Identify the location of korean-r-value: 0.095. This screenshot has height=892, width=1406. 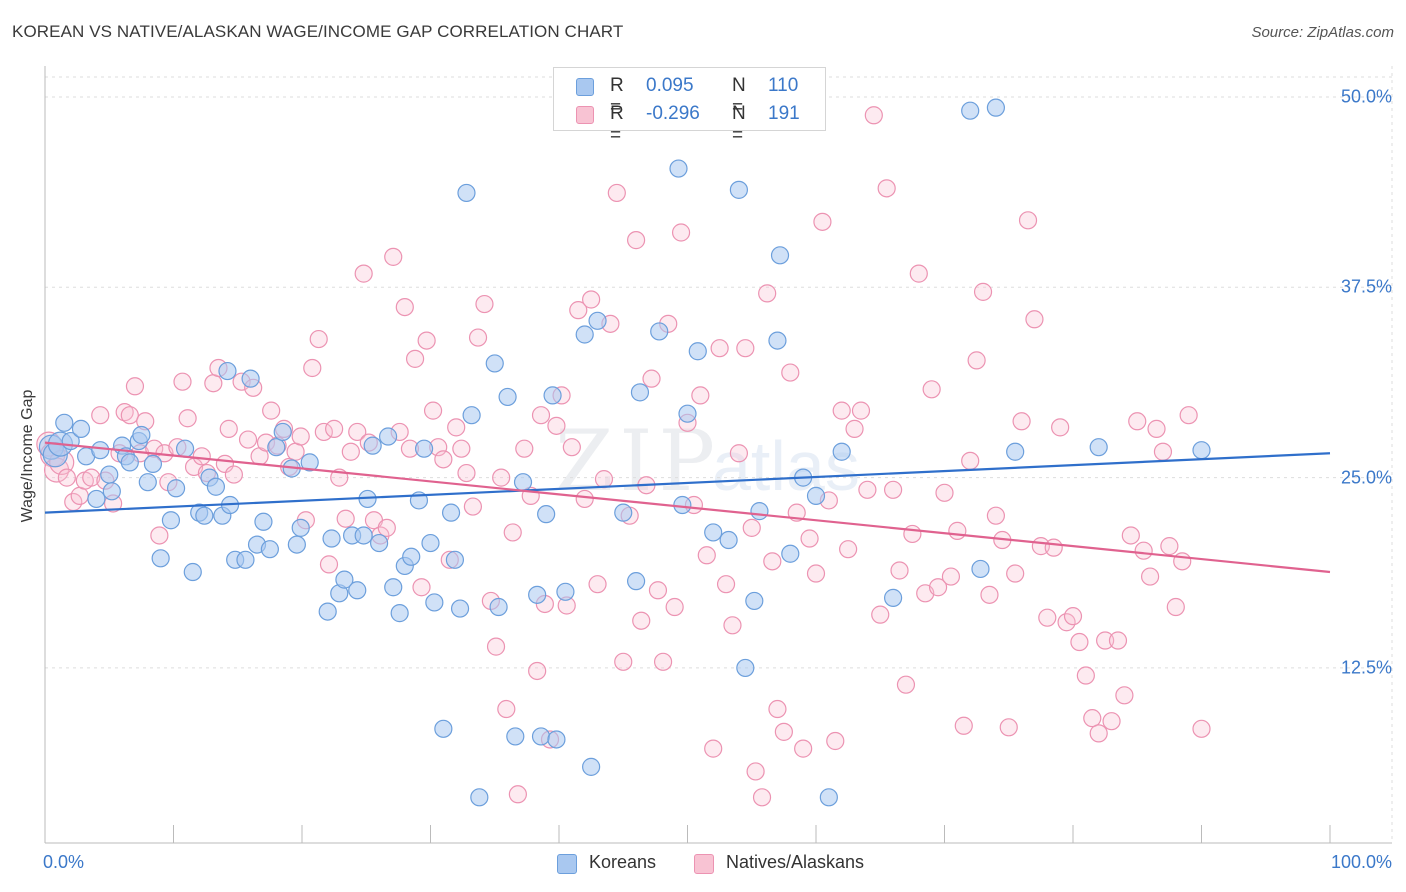
(670, 85).